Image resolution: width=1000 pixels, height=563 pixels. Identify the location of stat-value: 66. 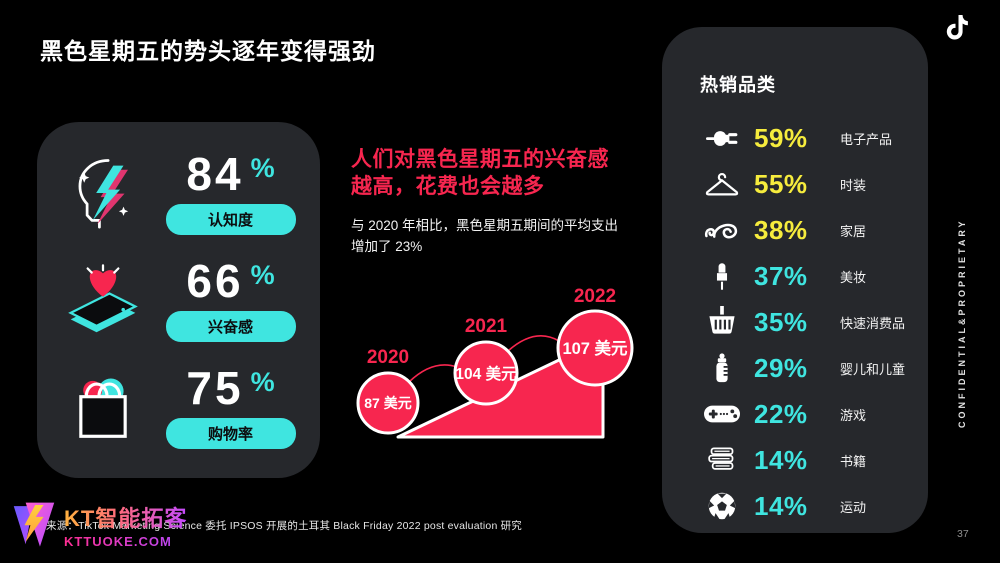
(215, 280).